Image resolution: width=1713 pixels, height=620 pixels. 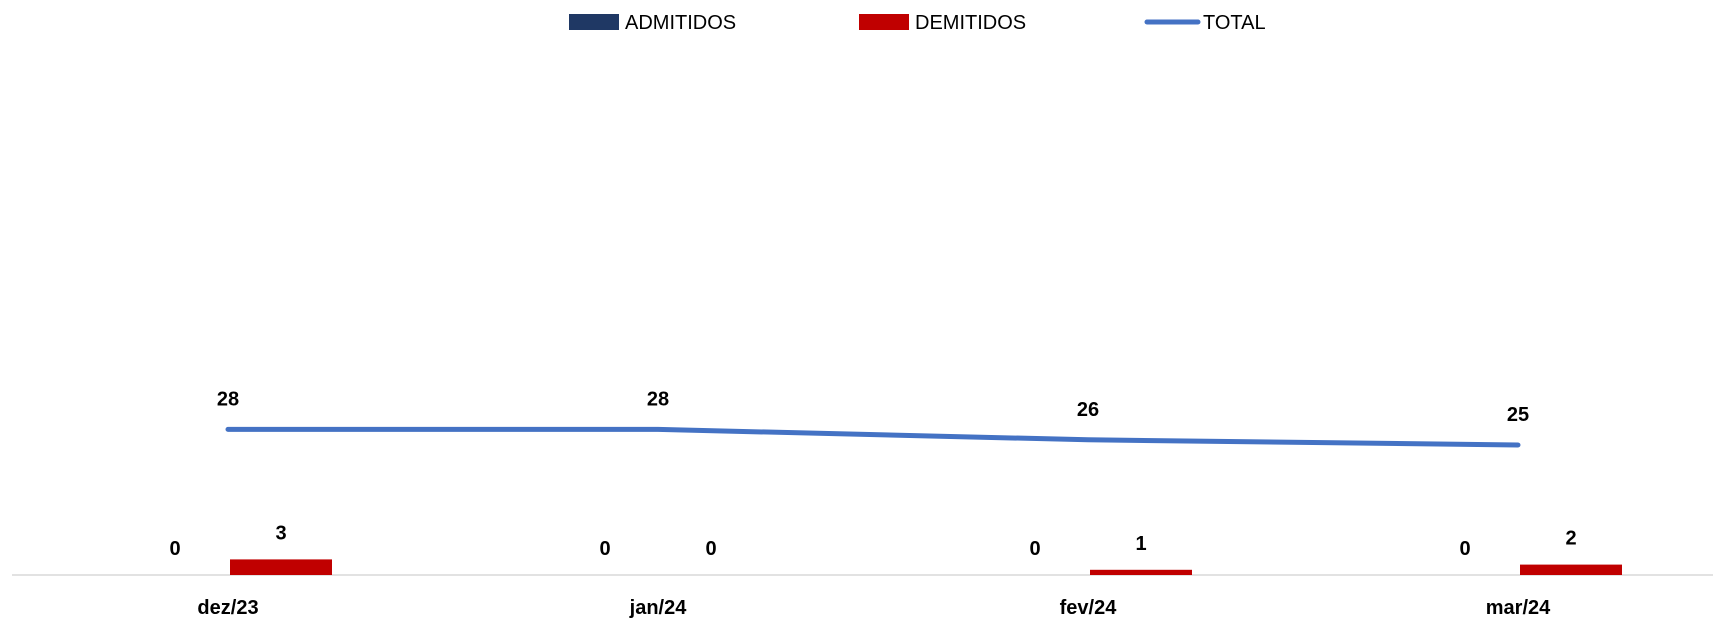 What do you see at coordinates (1518, 608) in the screenshot?
I see `x-tick-label-mar-24: mar/24` at bounding box center [1518, 608].